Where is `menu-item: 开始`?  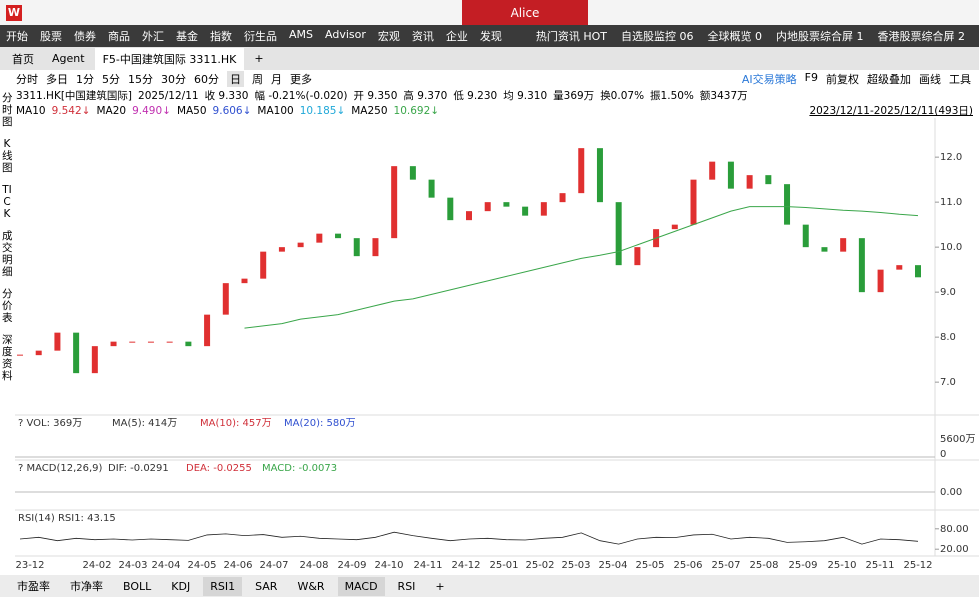 menu-item: 开始 is located at coordinates (17, 36).